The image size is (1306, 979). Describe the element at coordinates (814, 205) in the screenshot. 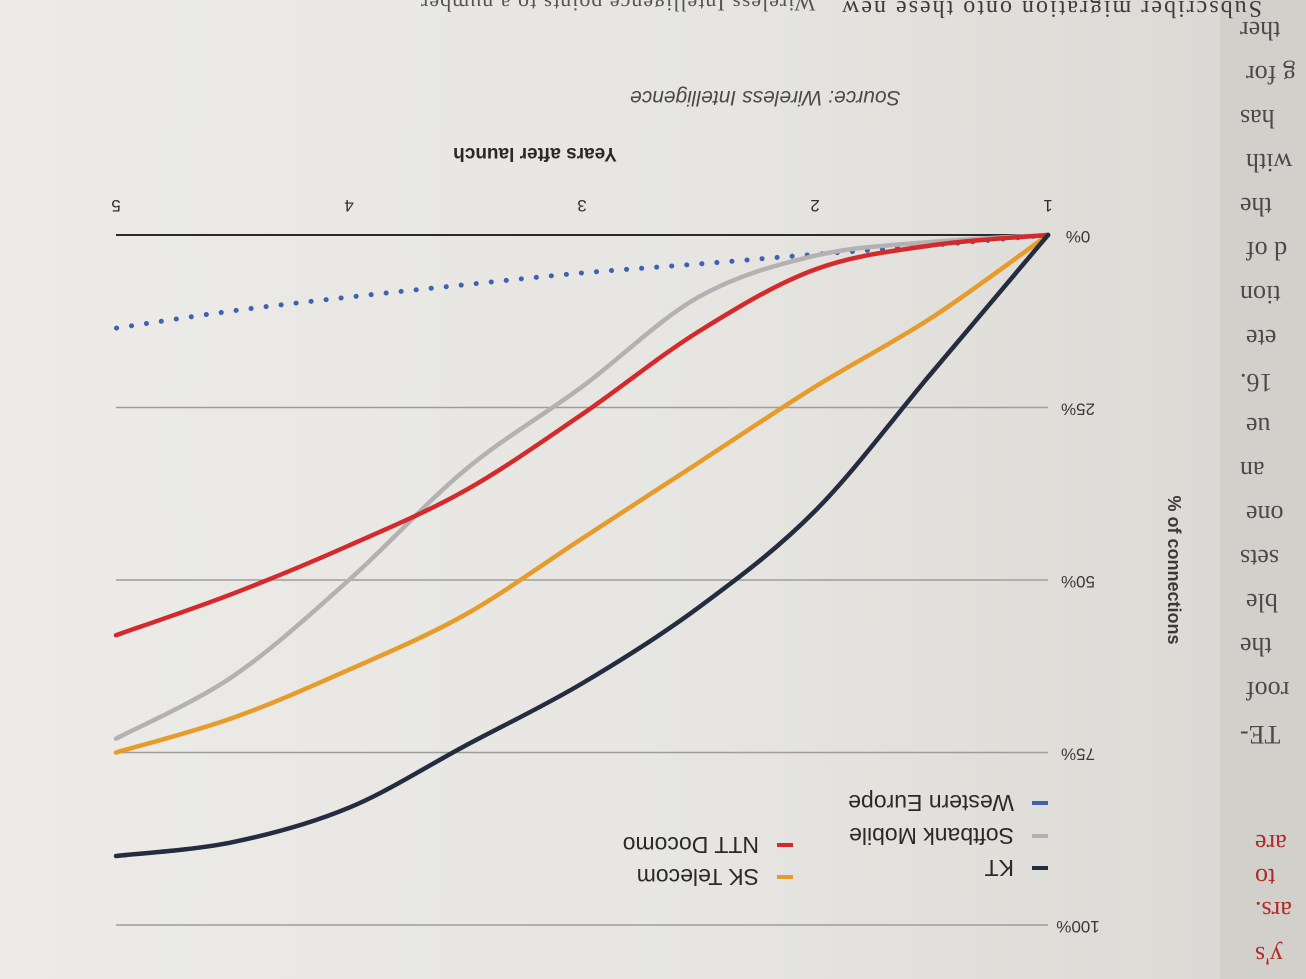

I see `x-tick-label: 2` at that location.